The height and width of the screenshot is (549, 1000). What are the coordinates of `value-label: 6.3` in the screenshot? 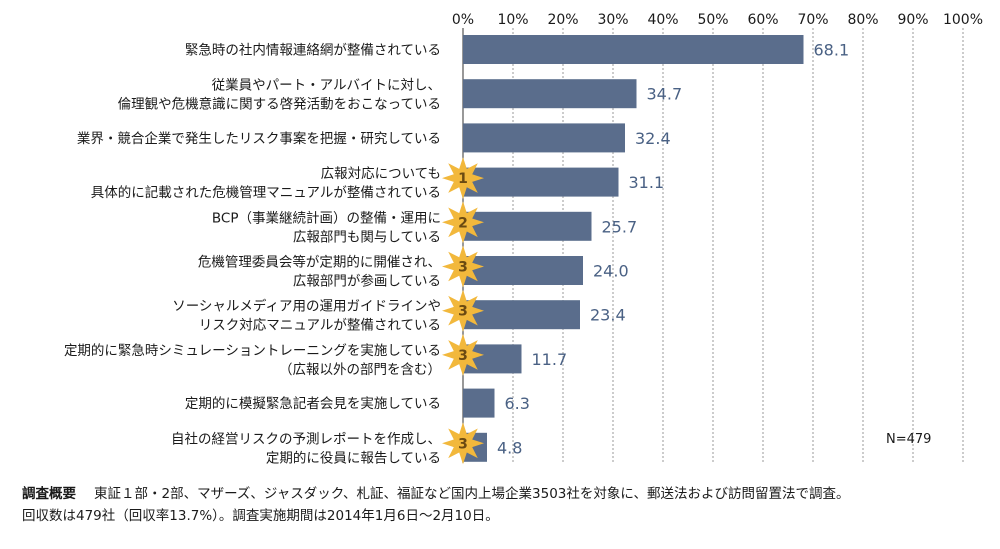 It's located at (517, 403).